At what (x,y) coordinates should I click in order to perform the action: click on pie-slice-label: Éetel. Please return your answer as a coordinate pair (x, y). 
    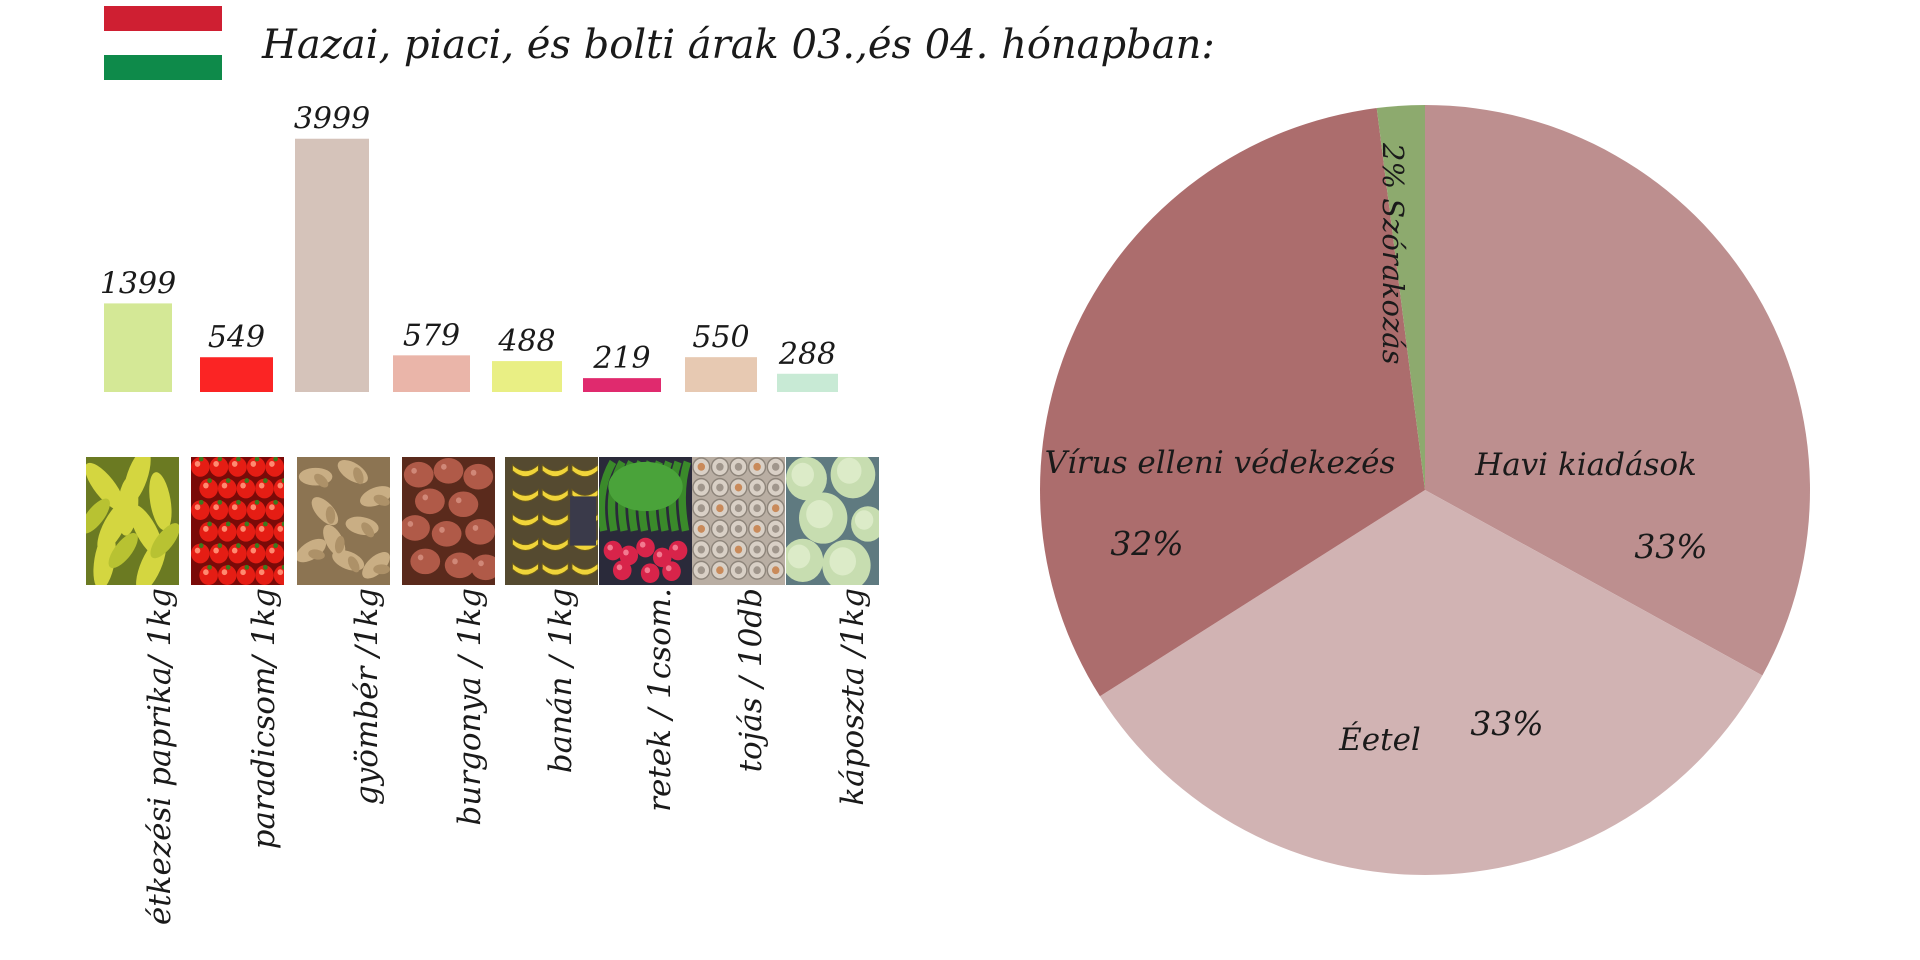
    Looking at the image, I should click on (1379, 739).